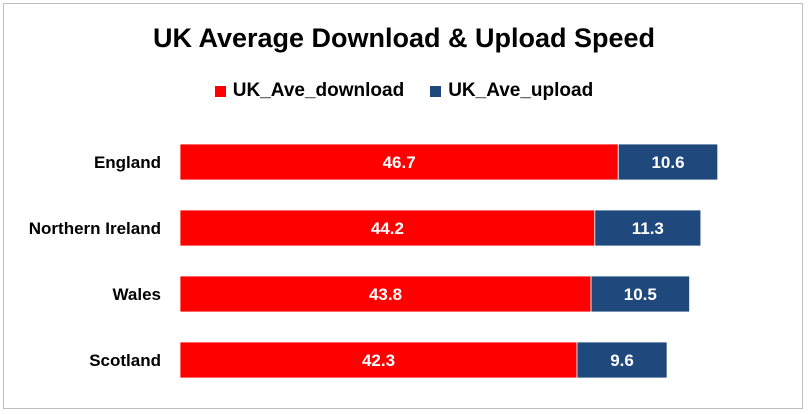 The width and height of the screenshot is (808, 414). I want to click on bar-download-wales, so click(385, 294).